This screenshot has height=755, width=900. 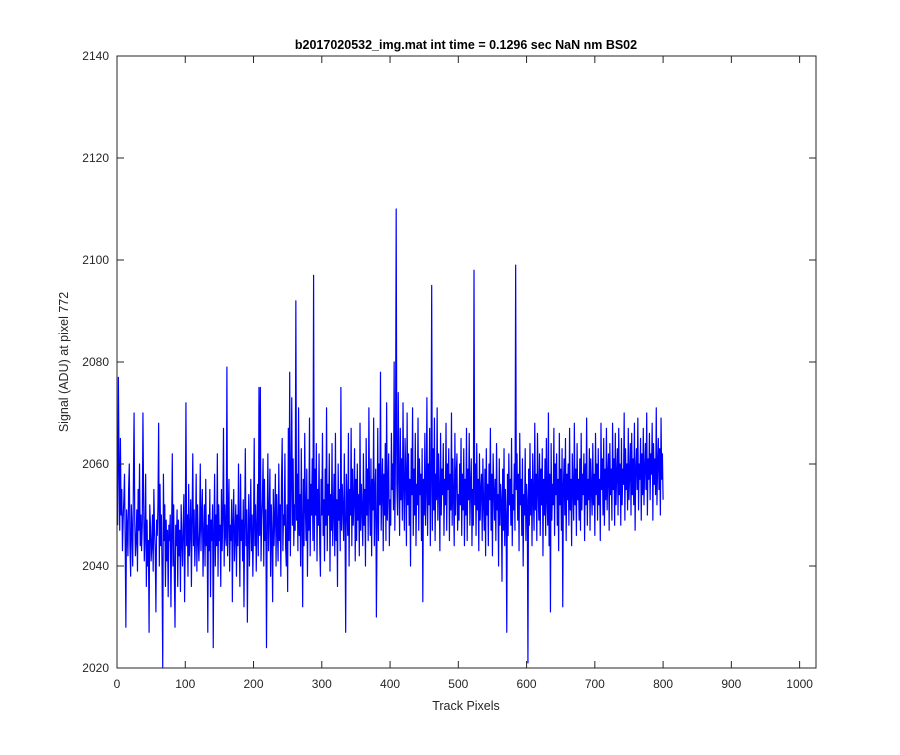 What do you see at coordinates (95, 362) in the screenshot?
I see `y-tick-label: 2080` at bounding box center [95, 362].